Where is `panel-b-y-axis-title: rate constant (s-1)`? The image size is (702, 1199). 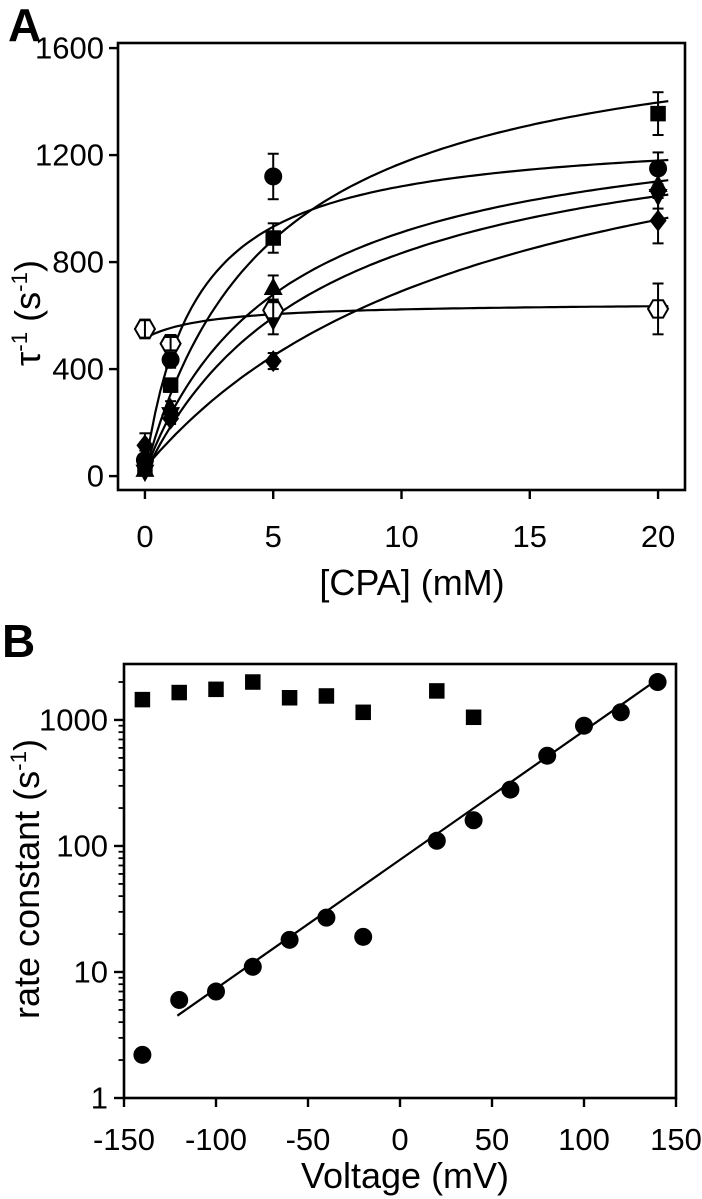
panel-b-y-axis-title: rate constant (s-1) is located at coordinates (26, 879).